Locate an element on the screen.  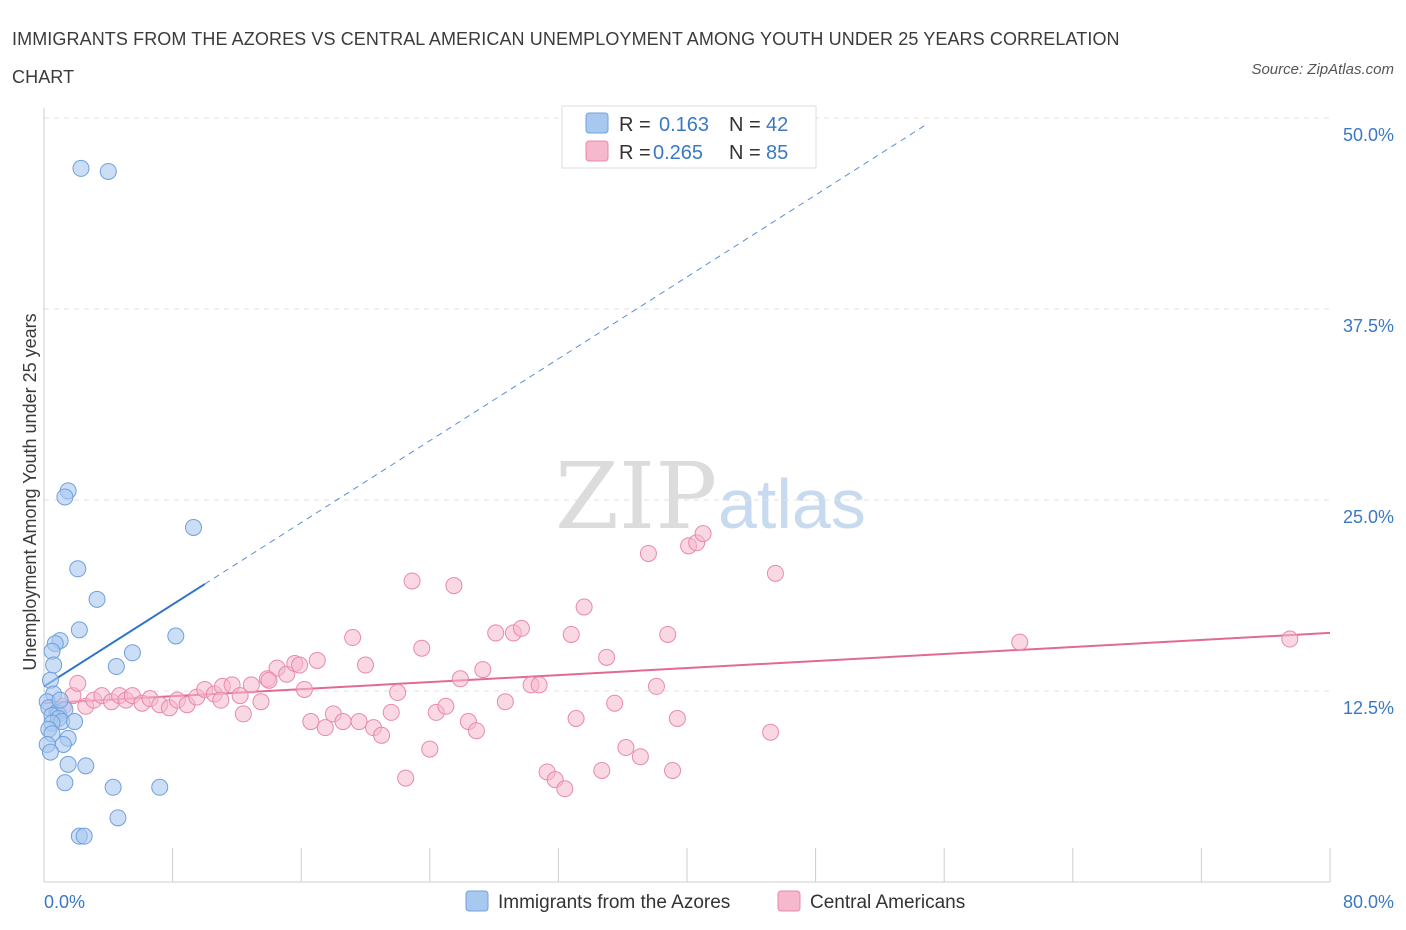
legend-central-r-value: 0.265 is located at coordinates (678, 153).